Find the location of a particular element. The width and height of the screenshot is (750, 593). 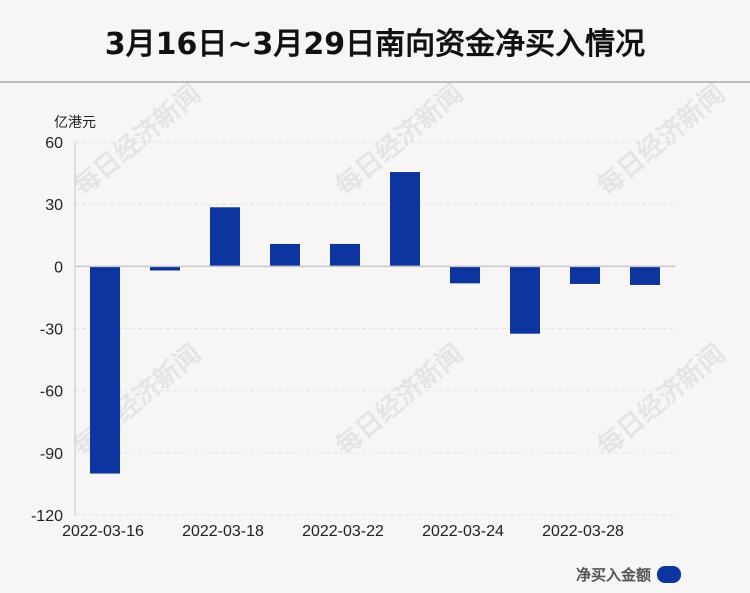

y-tick-label: -30 is located at coordinates (51, 330).